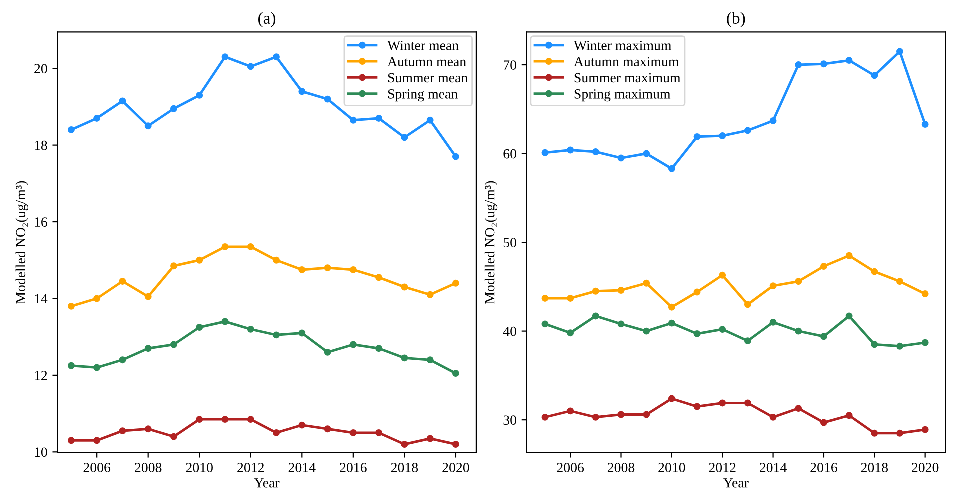 This screenshot has width=960, height=495. What do you see at coordinates (510, 421) in the screenshot?
I see `y-tick-label: 30` at bounding box center [510, 421].